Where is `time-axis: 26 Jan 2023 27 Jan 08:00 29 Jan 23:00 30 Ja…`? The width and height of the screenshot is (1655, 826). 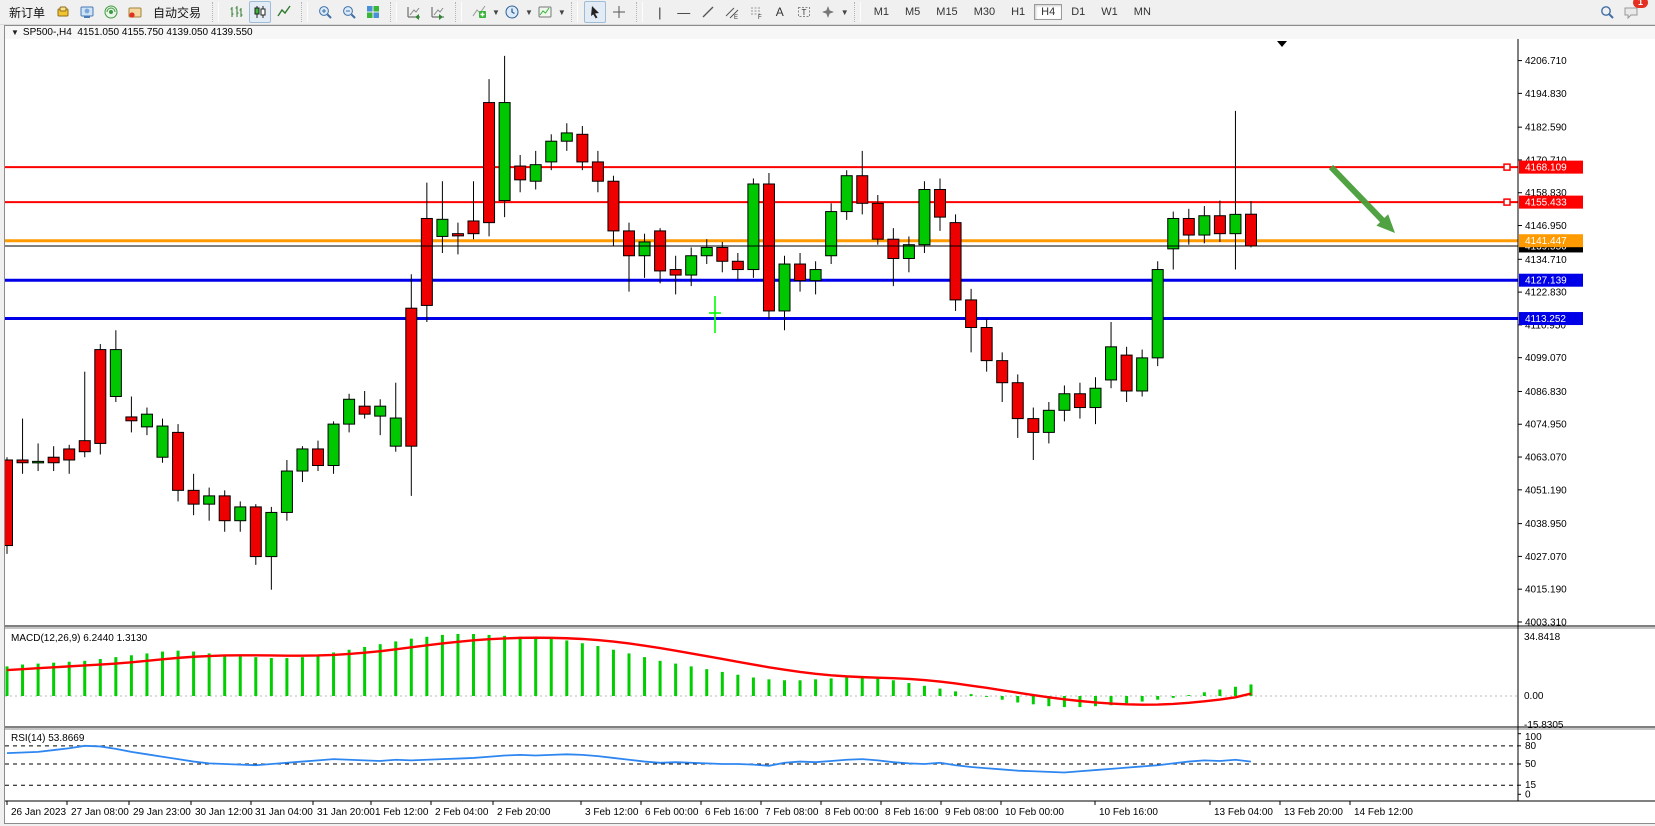
time-axis: 26 Jan 2023 27 Jan 08:00 29 Jan 23:00 30 Ja… is located at coordinates (709, 809).